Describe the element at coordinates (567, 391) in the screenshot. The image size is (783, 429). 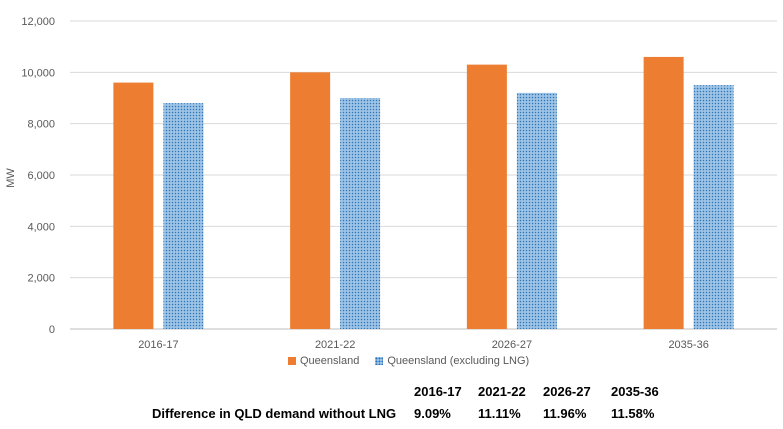
I see `table-header-cell: 2026-27` at that location.